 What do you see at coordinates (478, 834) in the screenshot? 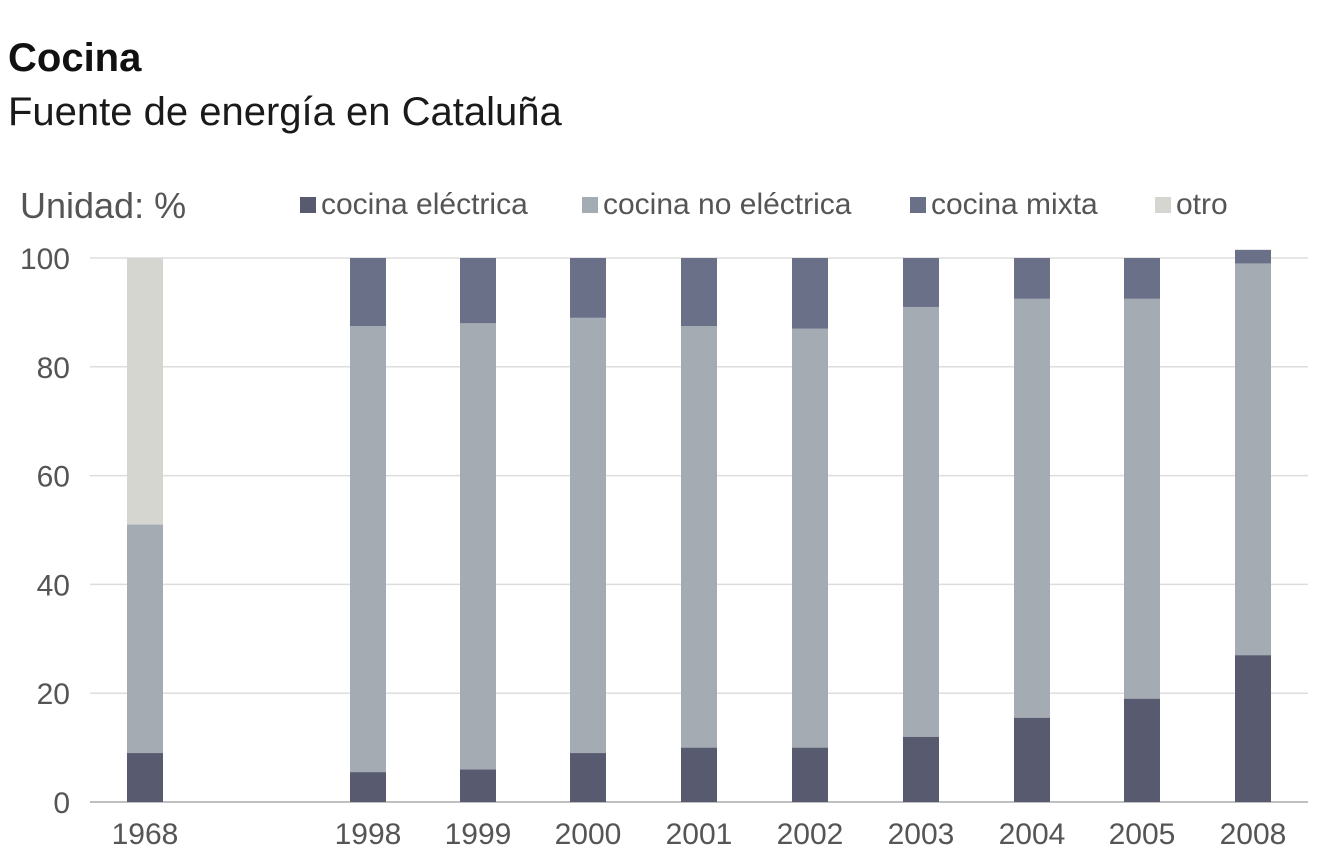
I see `x-tick-label-1999: 1999` at bounding box center [478, 834].